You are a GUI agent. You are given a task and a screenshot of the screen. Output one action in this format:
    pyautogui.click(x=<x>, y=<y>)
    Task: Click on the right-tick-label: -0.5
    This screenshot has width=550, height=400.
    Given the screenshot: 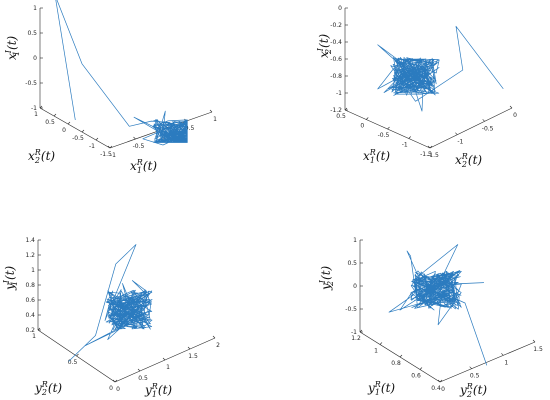 What is the action you would take?
    pyautogui.click(x=139, y=146)
    